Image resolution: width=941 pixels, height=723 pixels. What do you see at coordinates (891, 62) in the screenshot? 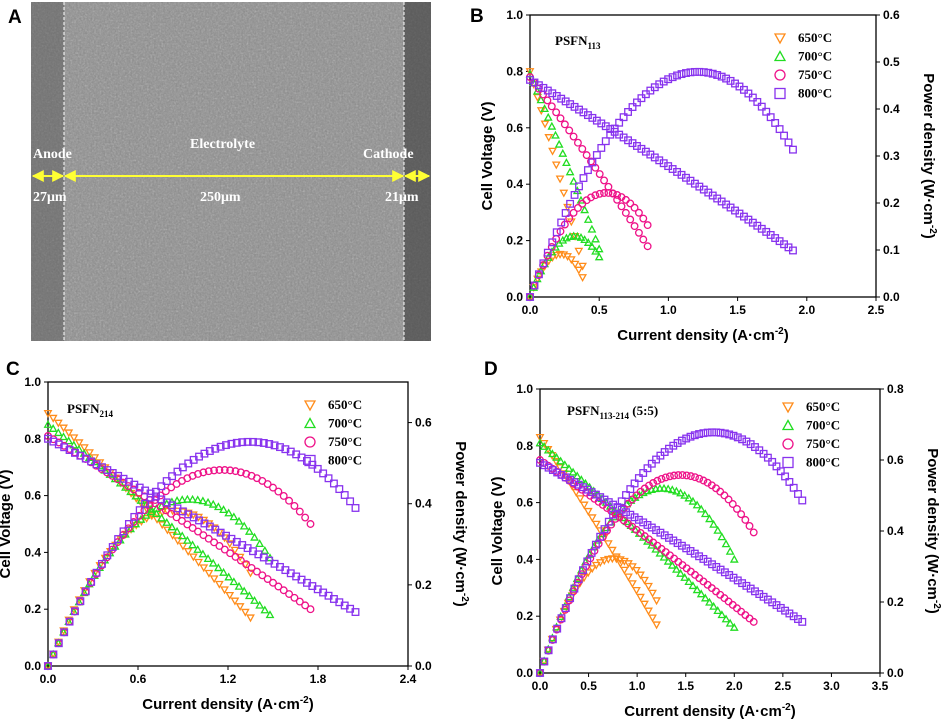
I see `y2-tick-label: 0.5` at bounding box center [891, 62].